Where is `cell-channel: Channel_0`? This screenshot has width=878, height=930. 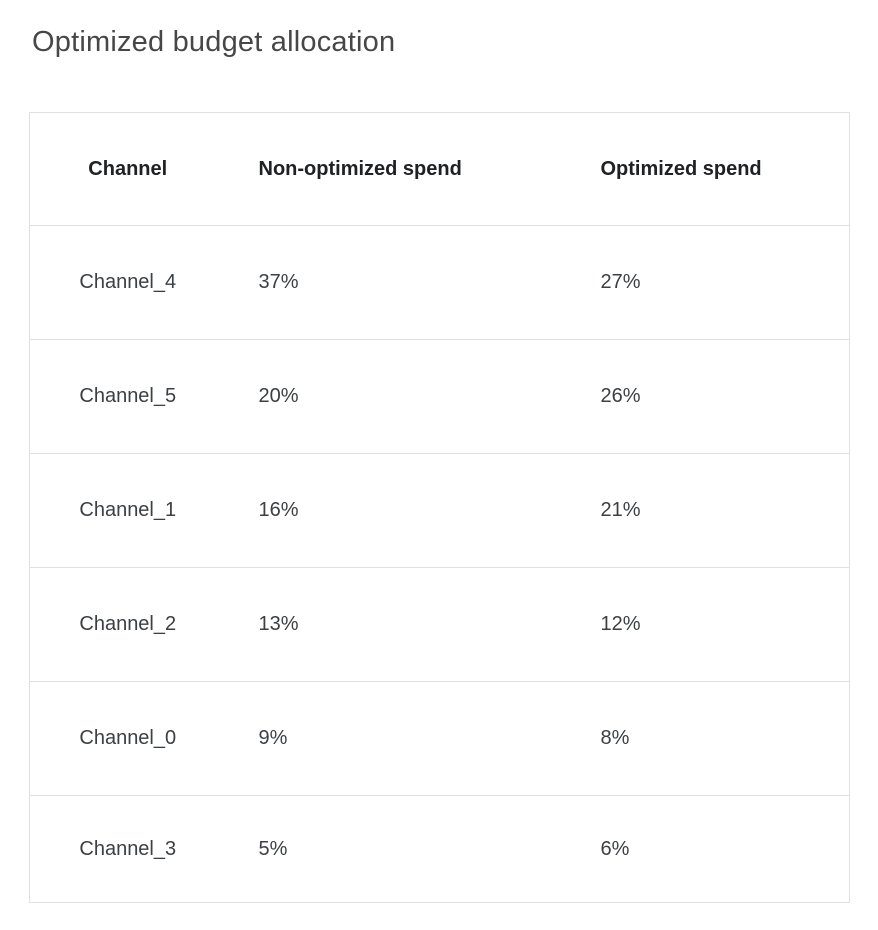 cell-channel: Channel_0 is located at coordinates (128, 738).